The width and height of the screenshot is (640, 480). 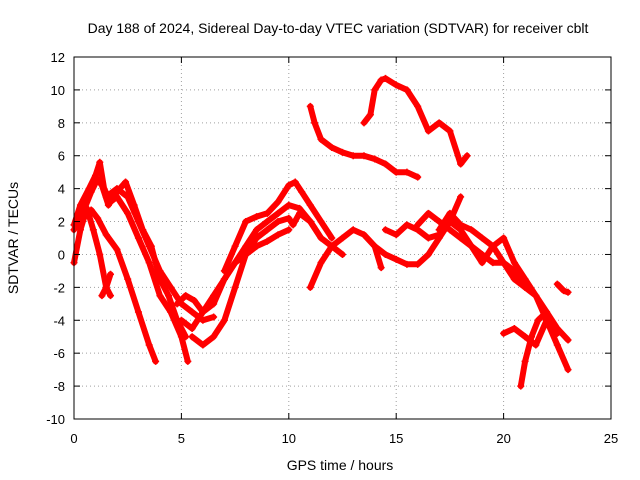 What do you see at coordinates (58, 57) in the screenshot?
I see `y-tick-label: 12` at bounding box center [58, 57].